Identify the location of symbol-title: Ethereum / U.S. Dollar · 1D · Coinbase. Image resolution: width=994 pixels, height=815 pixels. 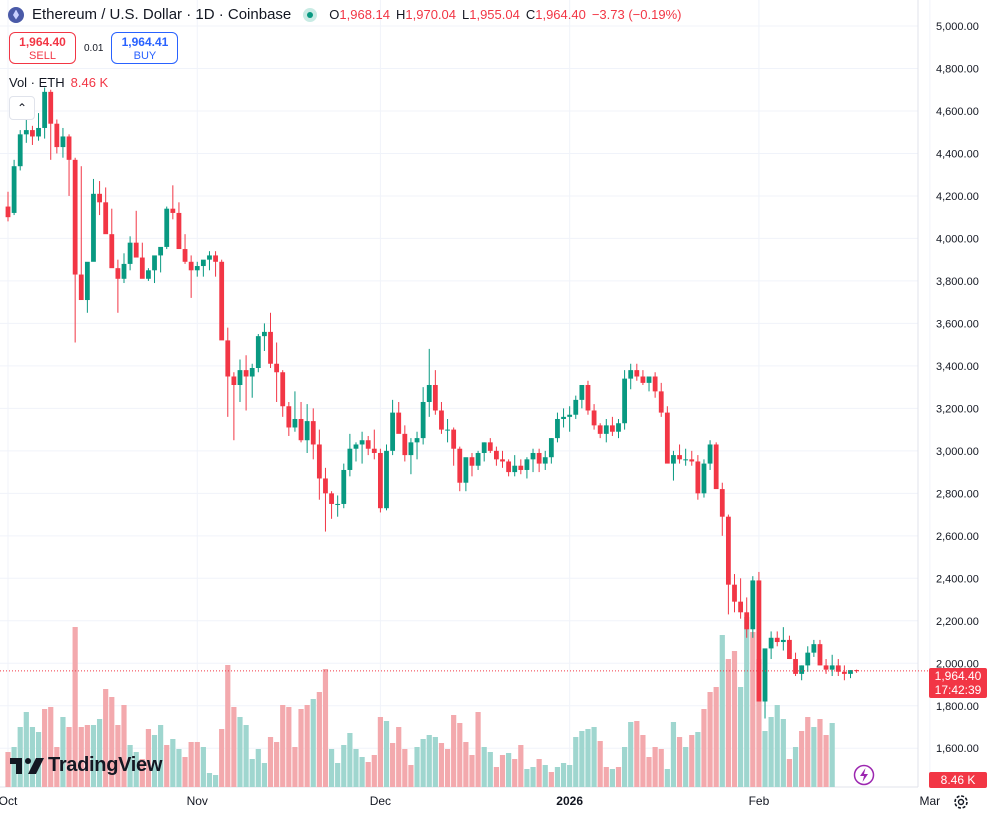
(162, 14).